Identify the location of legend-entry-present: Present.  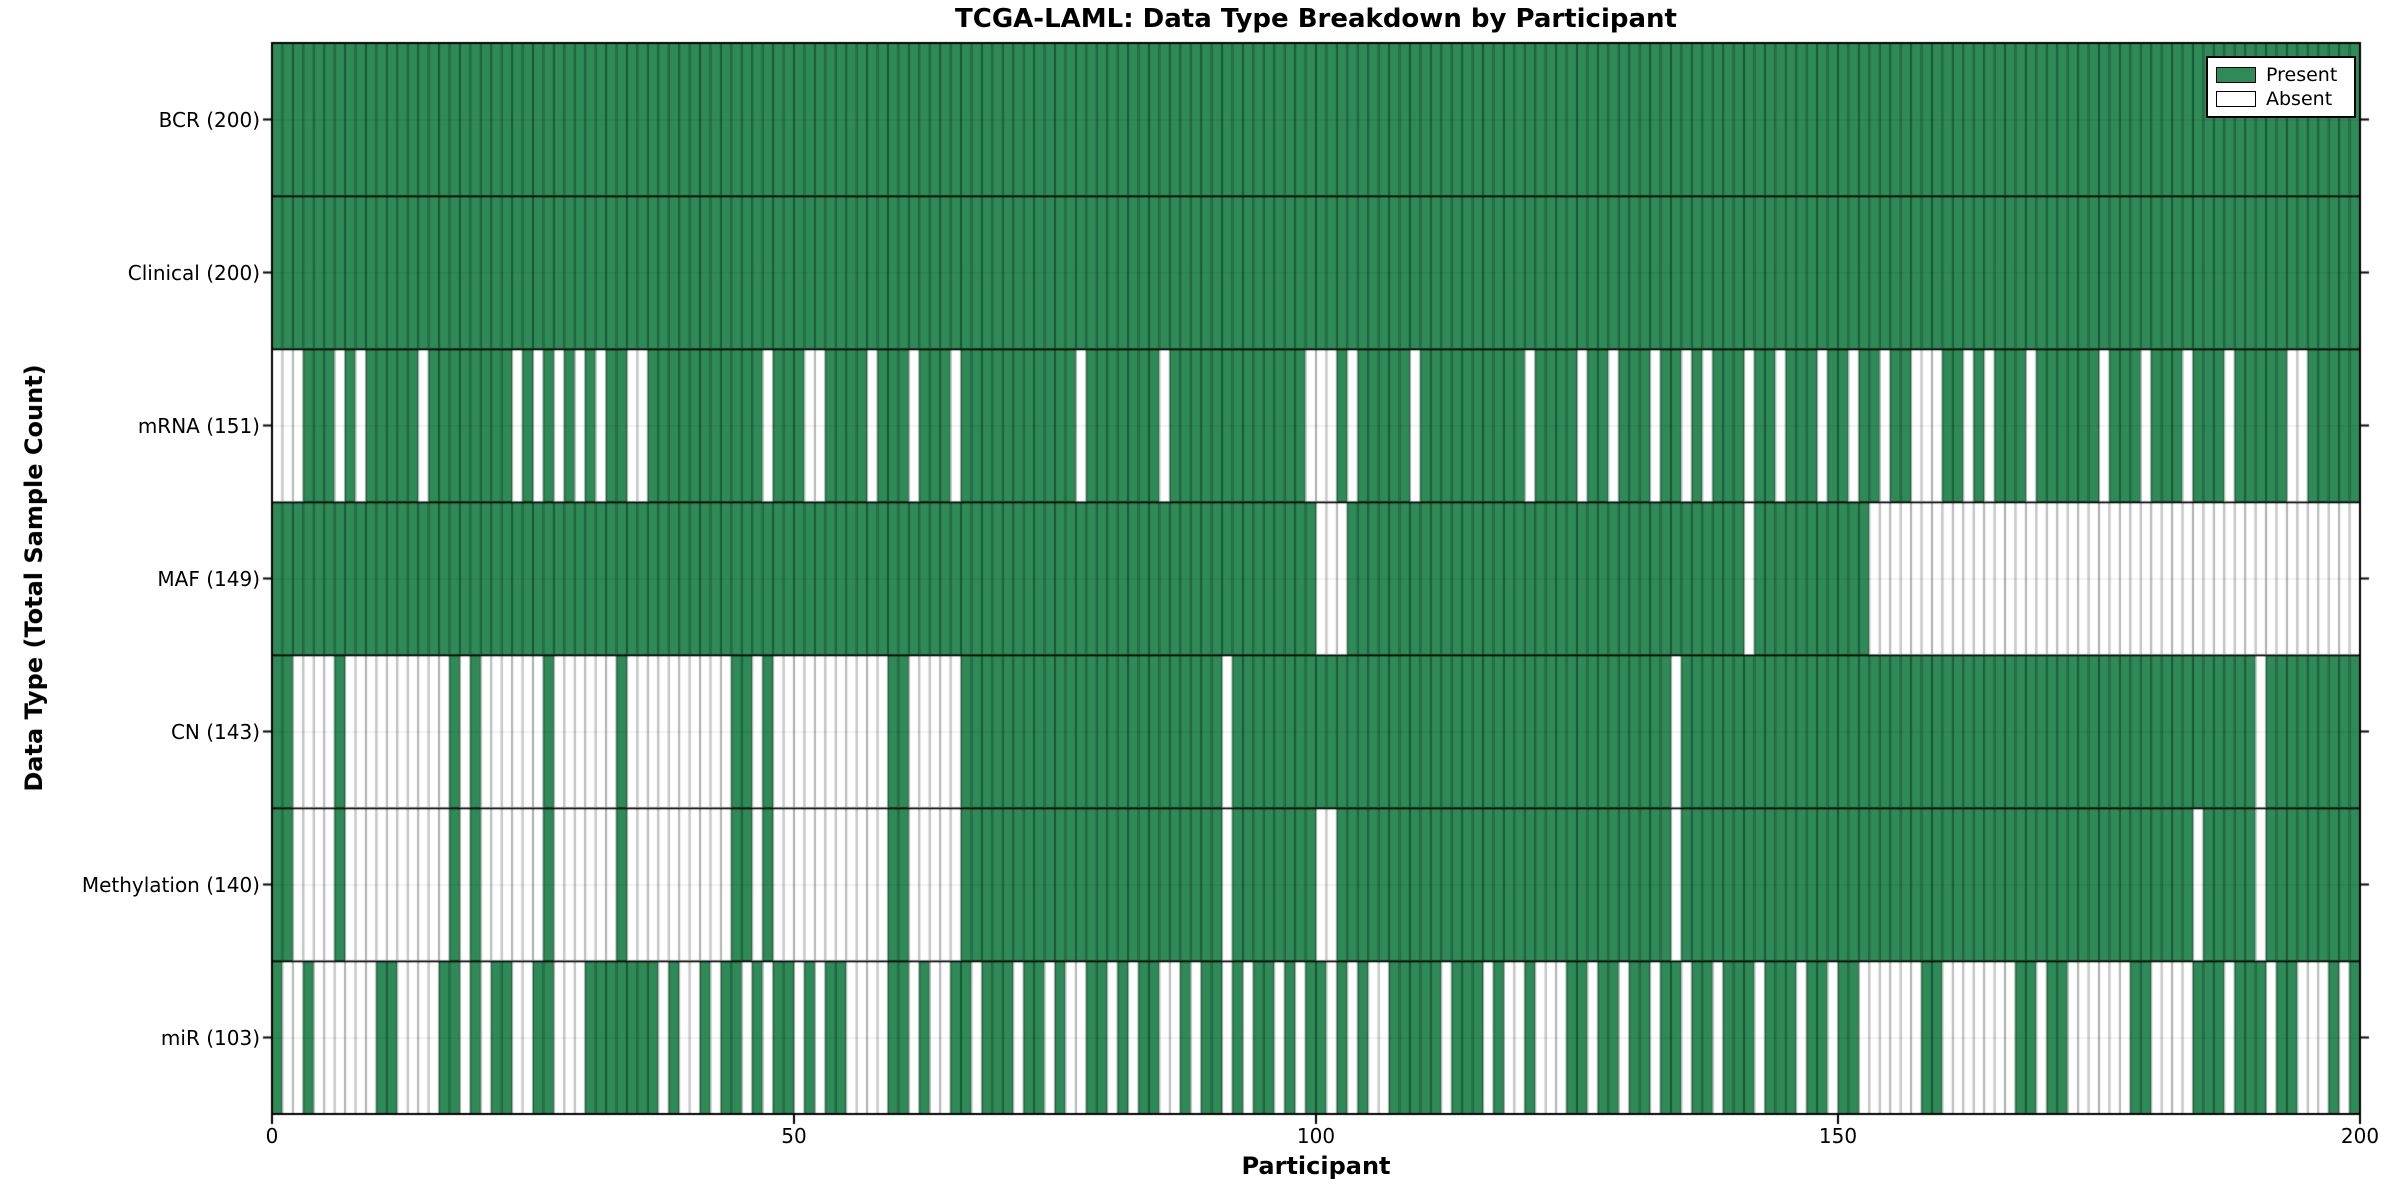
(2281, 75).